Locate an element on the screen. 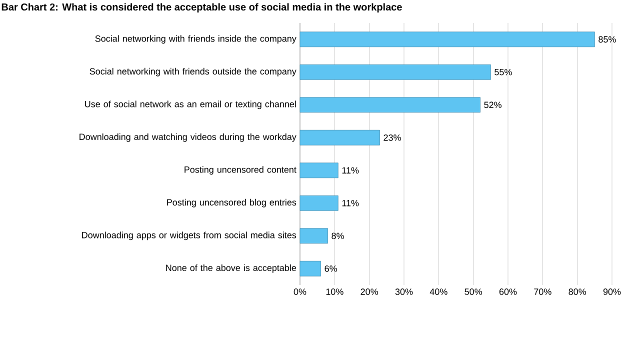  data-label: 23% is located at coordinates (392, 137).